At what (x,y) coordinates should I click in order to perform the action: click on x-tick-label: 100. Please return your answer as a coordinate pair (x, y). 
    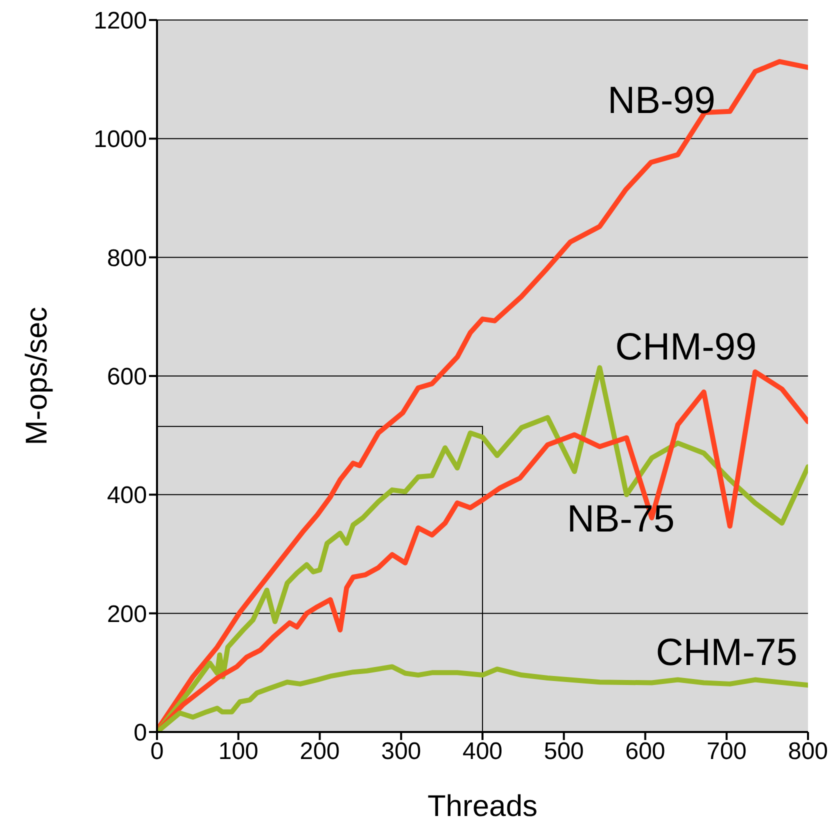
    Looking at the image, I should click on (238, 752).